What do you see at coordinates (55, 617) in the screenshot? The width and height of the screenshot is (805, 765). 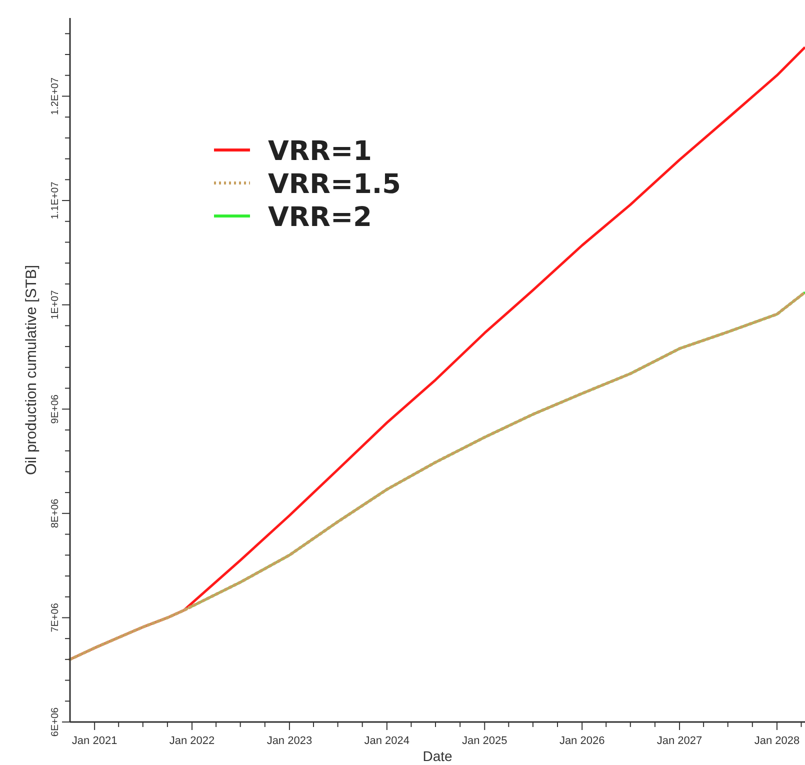 I see `y-tick-label: 7E+06` at bounding box center [55, 617].